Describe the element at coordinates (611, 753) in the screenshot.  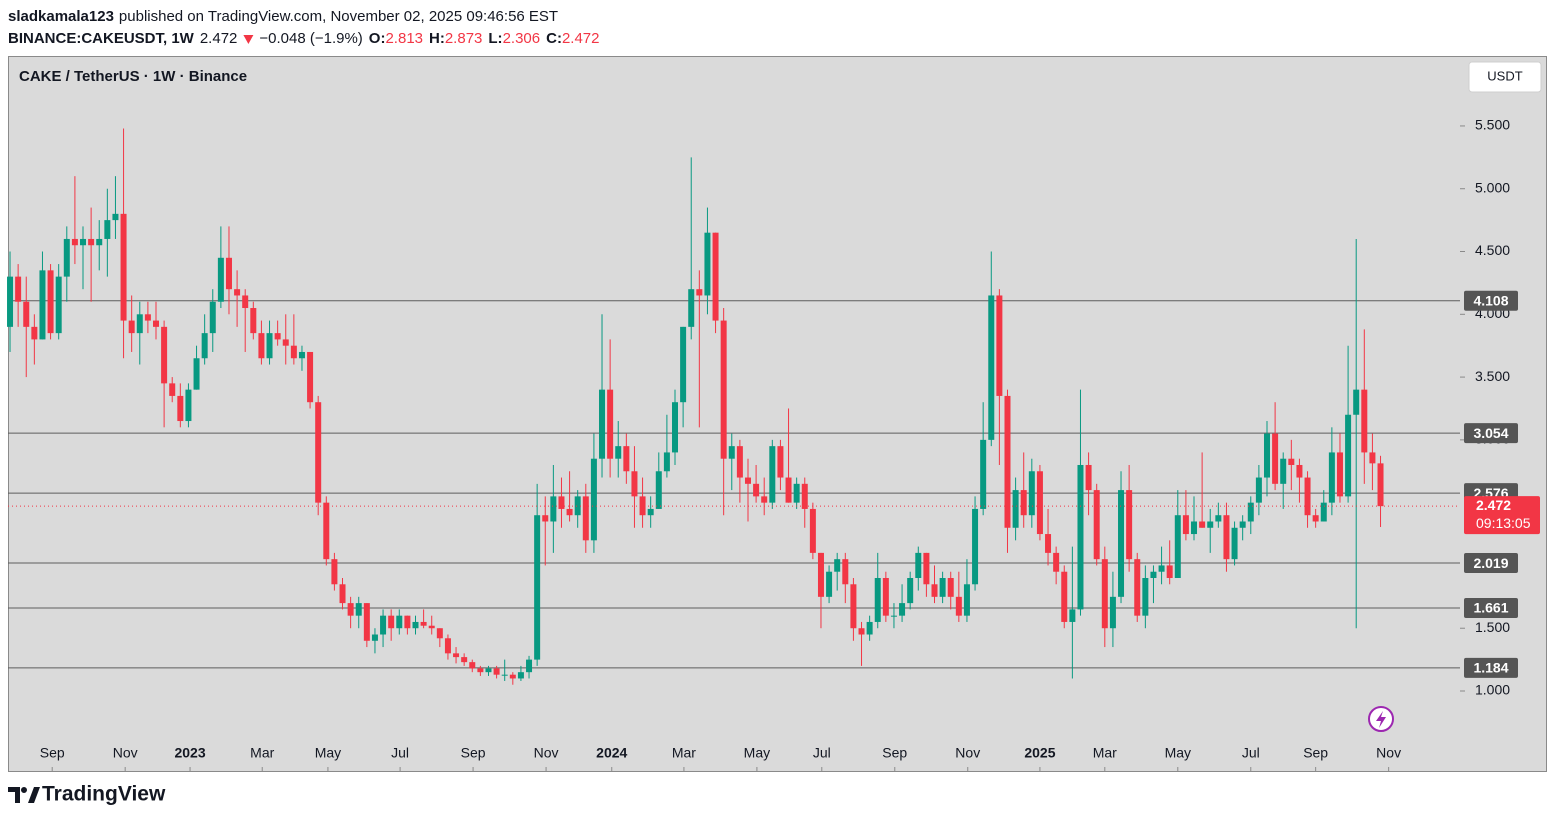
I see `x-tick-label: 2024` at that location.